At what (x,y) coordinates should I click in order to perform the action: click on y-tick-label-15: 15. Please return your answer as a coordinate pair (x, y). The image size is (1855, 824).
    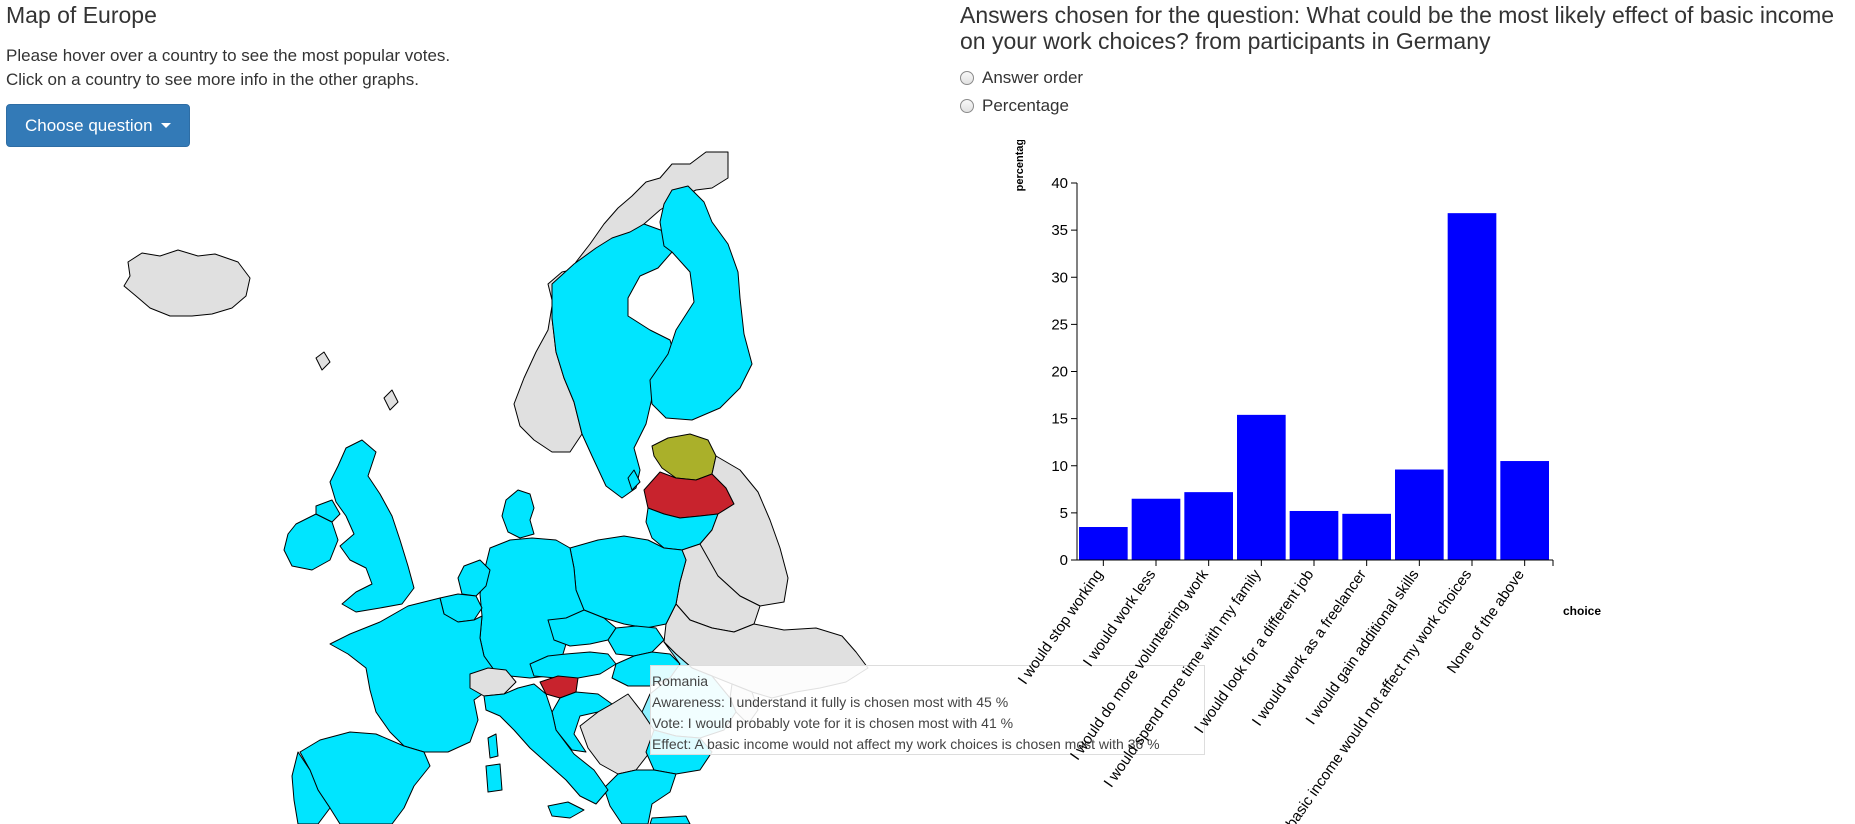
    Looking at the image, I should click on (1059, 419).